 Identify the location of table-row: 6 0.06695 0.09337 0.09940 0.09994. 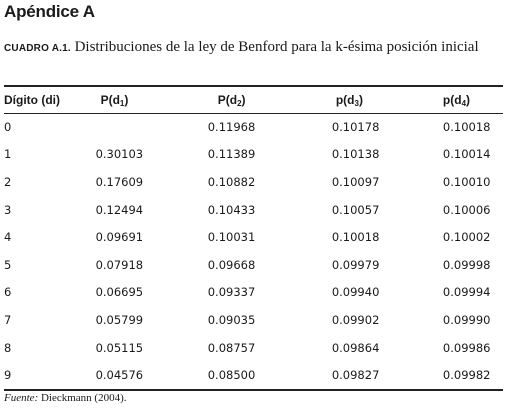
(253, 293).